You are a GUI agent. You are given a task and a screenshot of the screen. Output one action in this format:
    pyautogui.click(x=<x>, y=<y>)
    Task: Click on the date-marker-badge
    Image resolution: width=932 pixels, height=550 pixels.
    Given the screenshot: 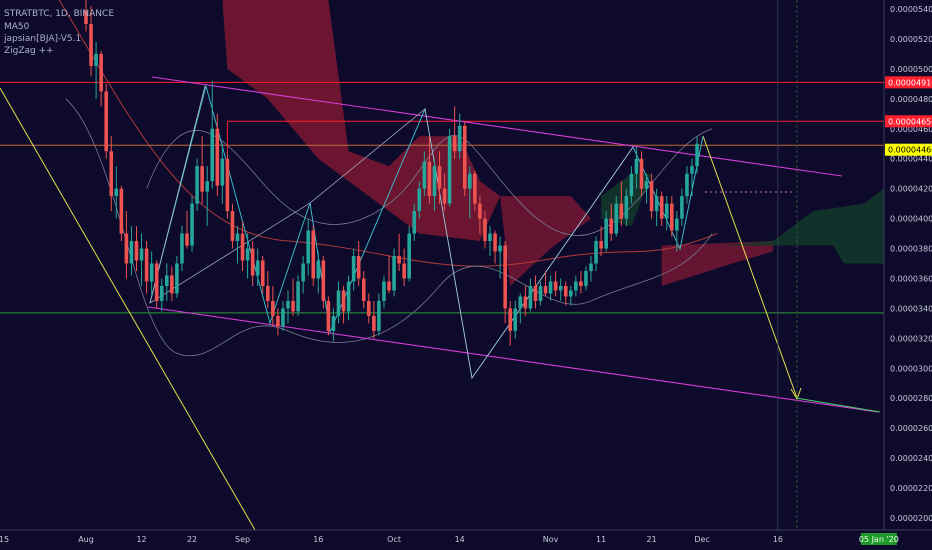 What is the action you would take?
    pyautogui.click(x=878, y=539)
    